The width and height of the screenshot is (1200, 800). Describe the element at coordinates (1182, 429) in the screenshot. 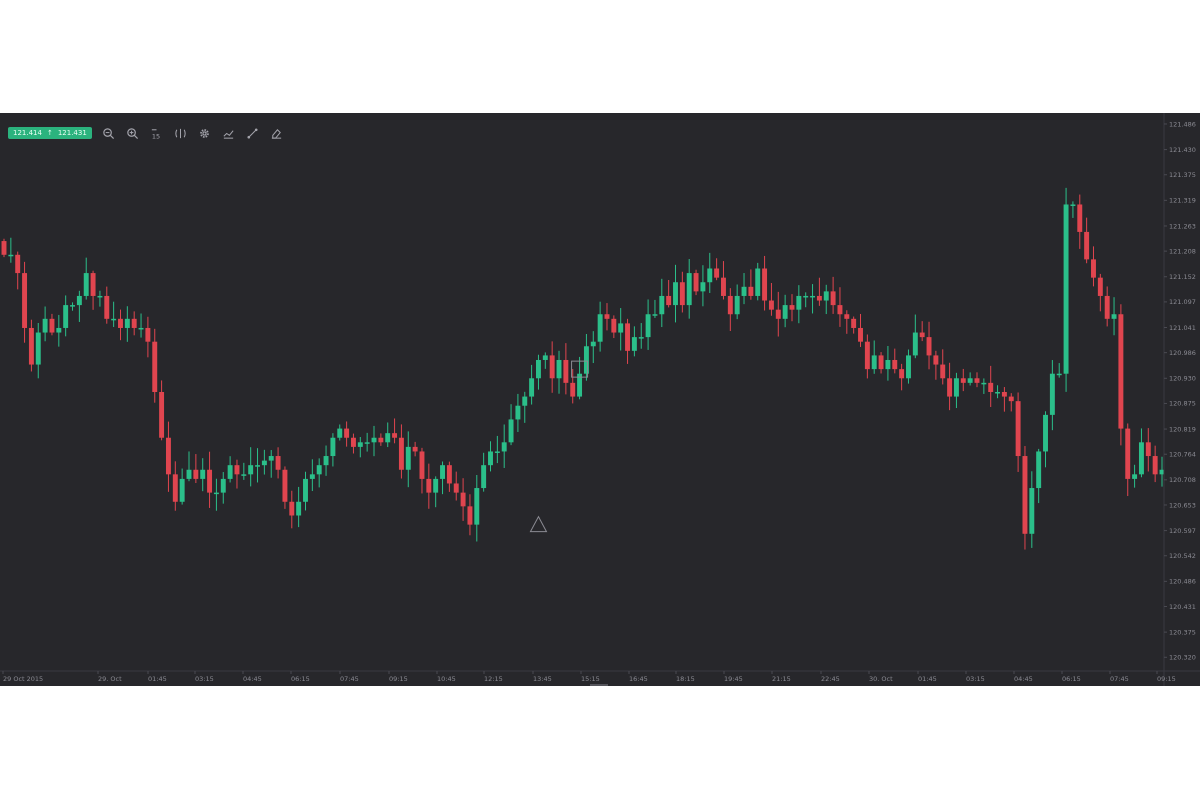

I see `y-tick-label: 120.819` at that location.